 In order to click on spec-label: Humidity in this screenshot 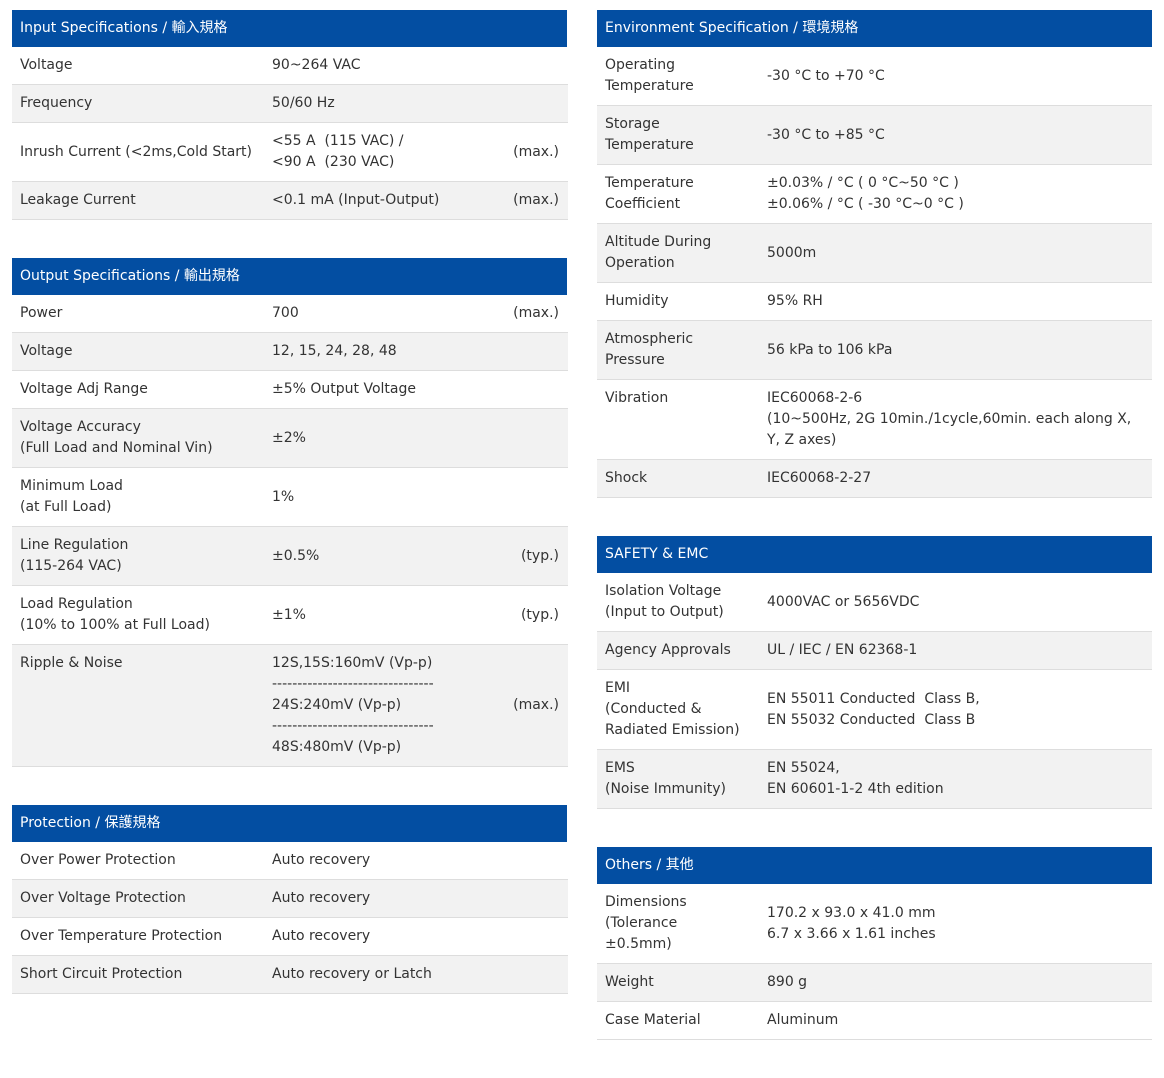, I will do `click(678, 301)`.